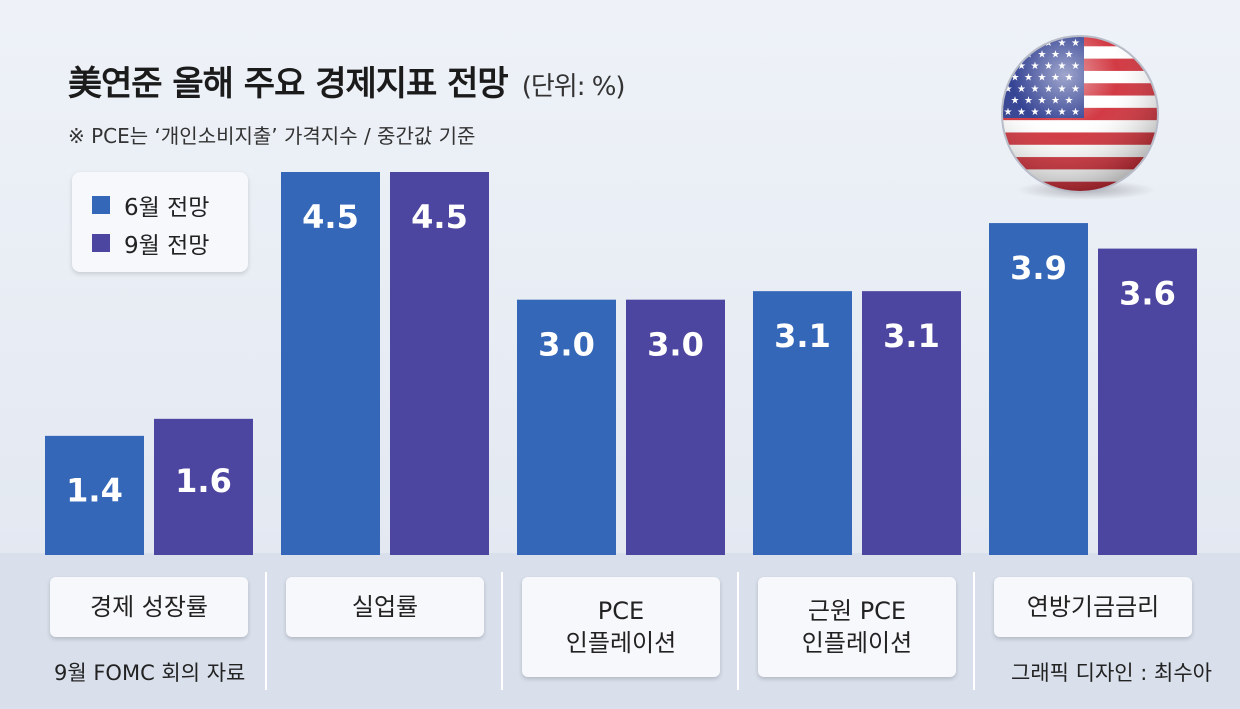 This screenshot has height=709, width=1240. What do you see at coordinates (150, 673) in the screenshot?
I see `source-note: 9월 FOMC 회의 자료` at bounding box center [150, 673].